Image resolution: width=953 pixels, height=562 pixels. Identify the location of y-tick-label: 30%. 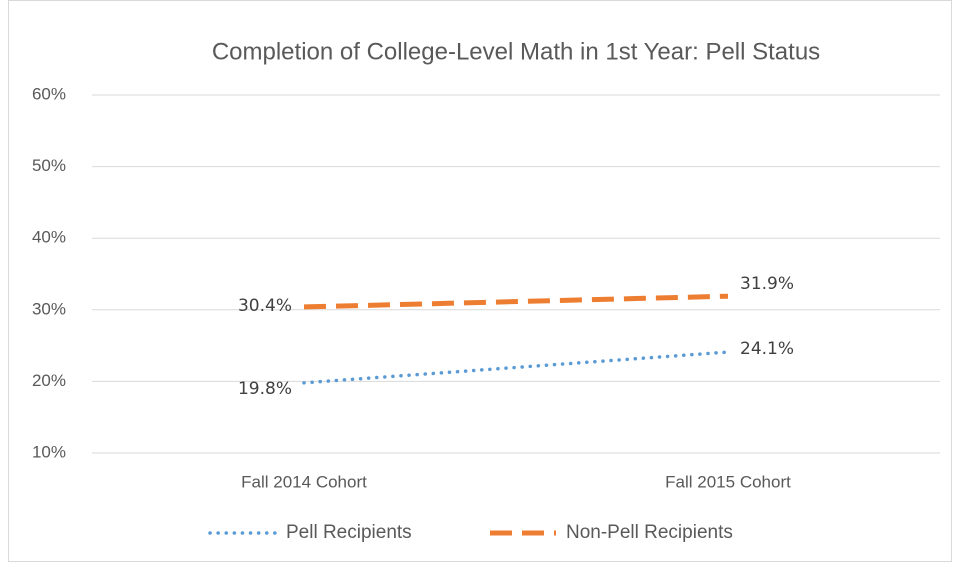
(49, 308).